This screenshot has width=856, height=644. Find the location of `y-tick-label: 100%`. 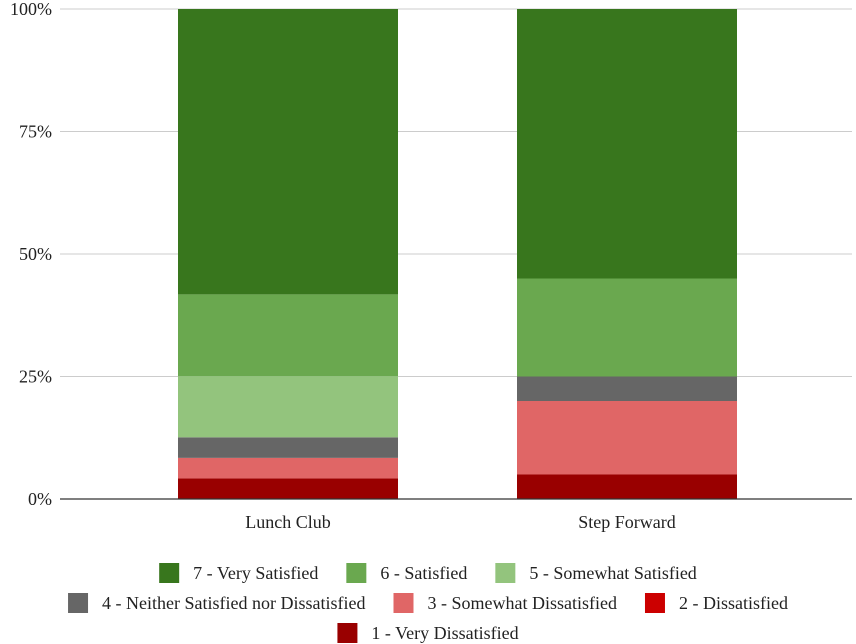

y-tick-label: 100% is located at coordinates (31, 9).